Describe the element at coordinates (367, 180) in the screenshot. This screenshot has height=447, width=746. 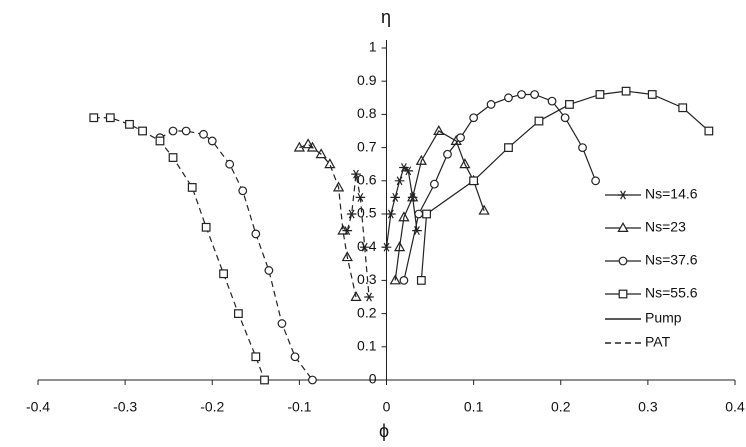
I see `y-tick-label: 0.6` at that location.